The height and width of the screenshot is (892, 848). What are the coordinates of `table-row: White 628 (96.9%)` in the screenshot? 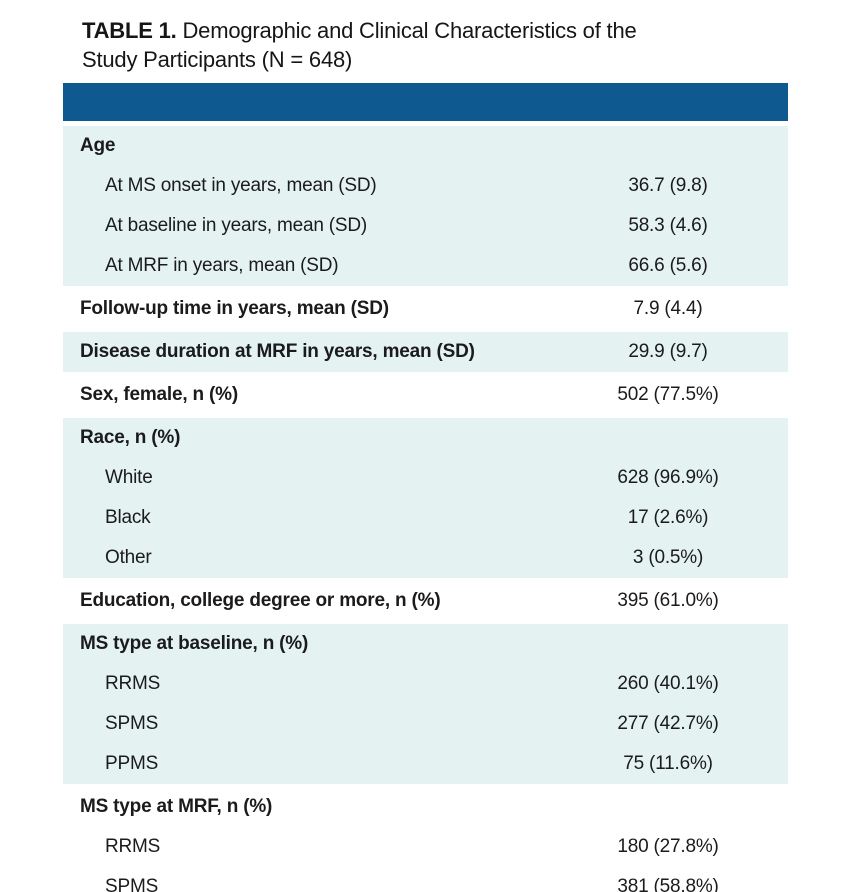 It's located at (425, 478).